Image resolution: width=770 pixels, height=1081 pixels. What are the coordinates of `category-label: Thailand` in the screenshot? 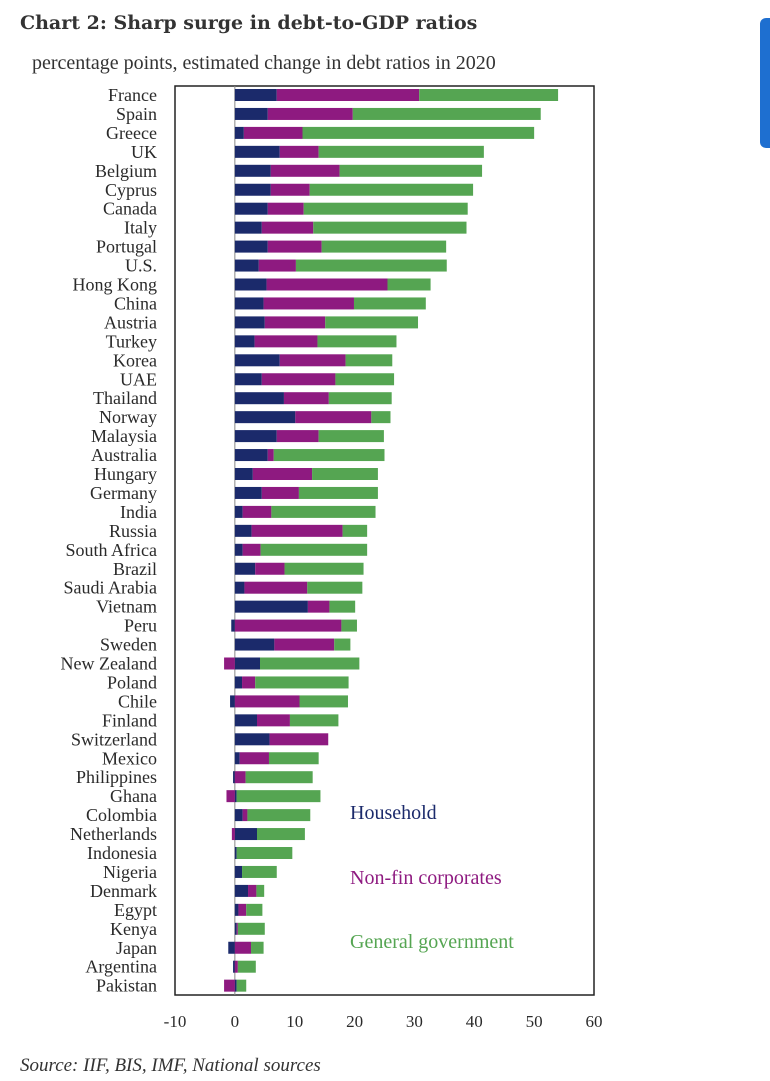 It's located at (125, 398).